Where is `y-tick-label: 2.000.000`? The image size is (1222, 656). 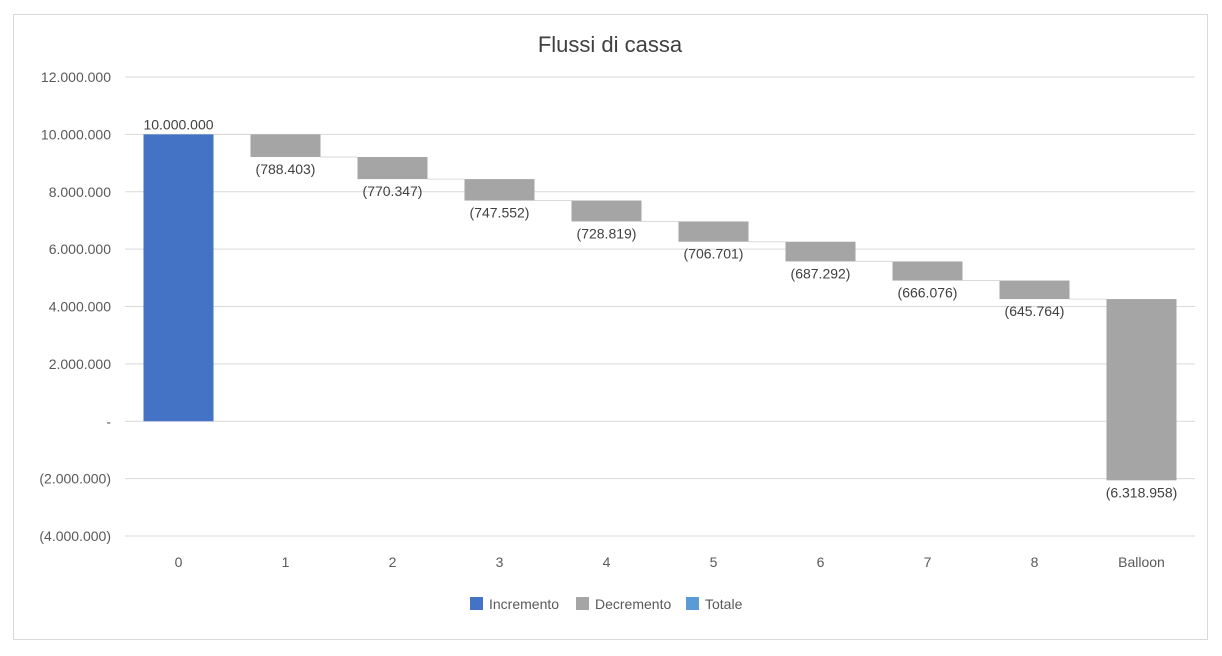
y-tick-label: 2.000.000 is located at coordinates (80, 364).